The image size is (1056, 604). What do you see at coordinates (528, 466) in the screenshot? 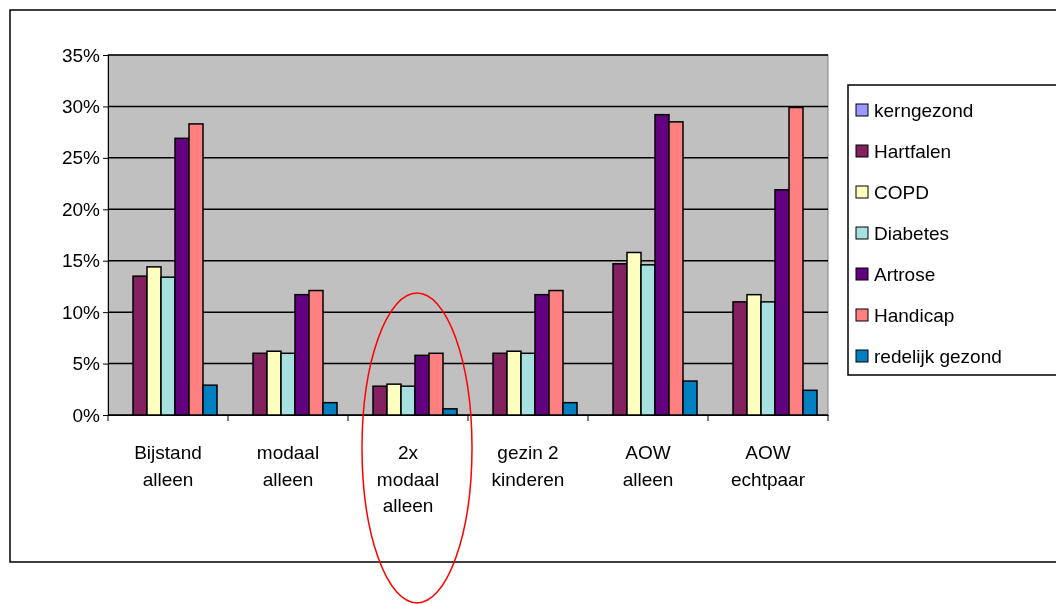
I see `x-tick-label: gezin 2 kinderen` at bounding box center [528, 466].